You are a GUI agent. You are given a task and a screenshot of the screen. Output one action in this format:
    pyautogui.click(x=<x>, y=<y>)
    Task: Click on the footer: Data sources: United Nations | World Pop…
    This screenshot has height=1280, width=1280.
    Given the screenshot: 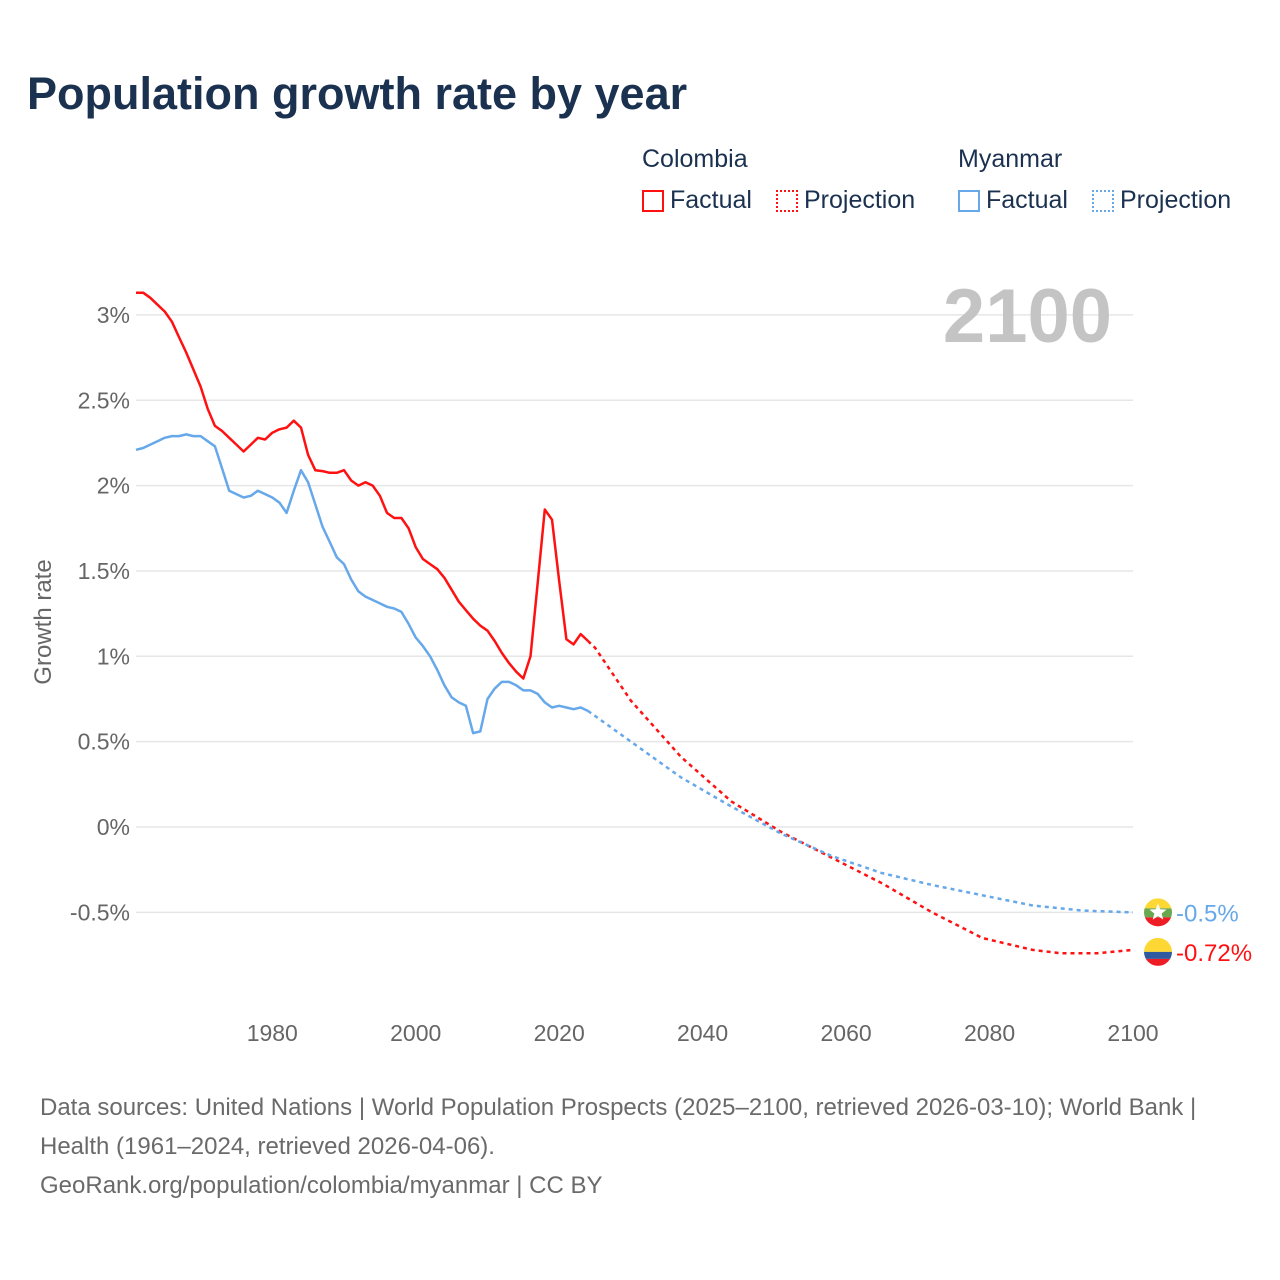 What is the action you would take?
    pyautogui.click(x=640, y=1146)
    